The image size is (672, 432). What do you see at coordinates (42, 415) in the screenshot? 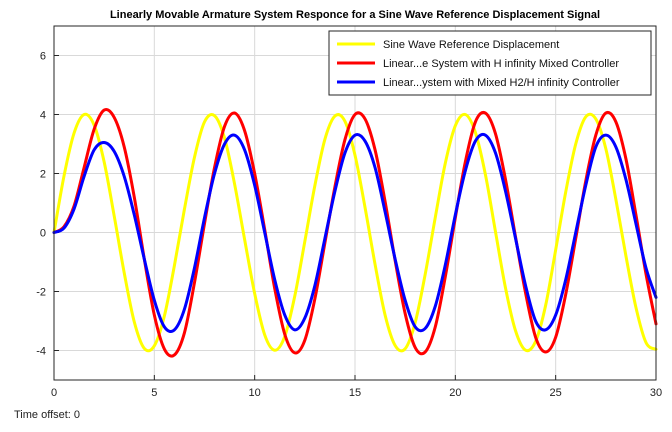
I see `time-offset-label: Time offset:` at bounding box center [42, 415].